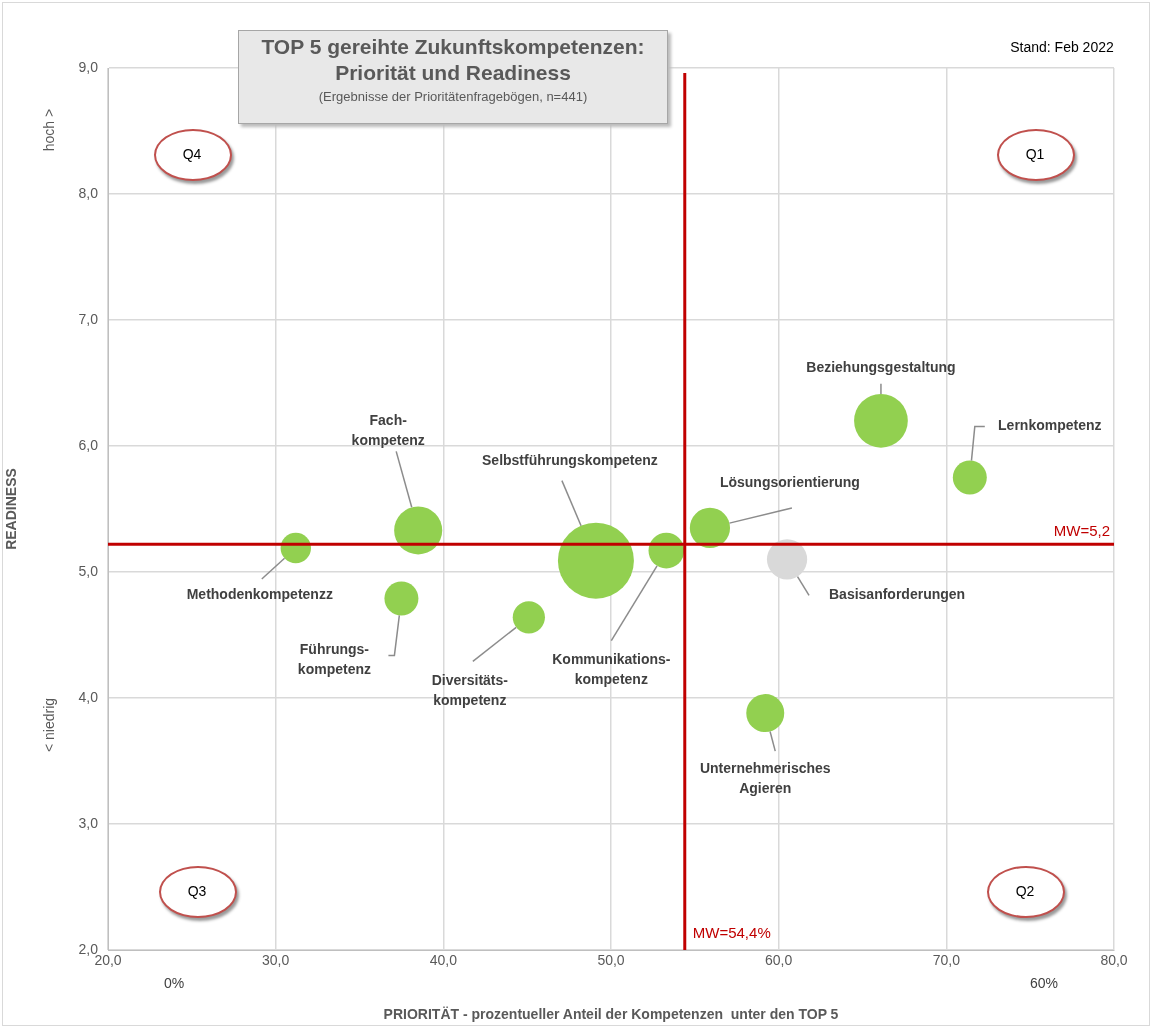 The image size is (1152, 1028). I want to click on x-tick-label: 60,0, so click(779, 960).